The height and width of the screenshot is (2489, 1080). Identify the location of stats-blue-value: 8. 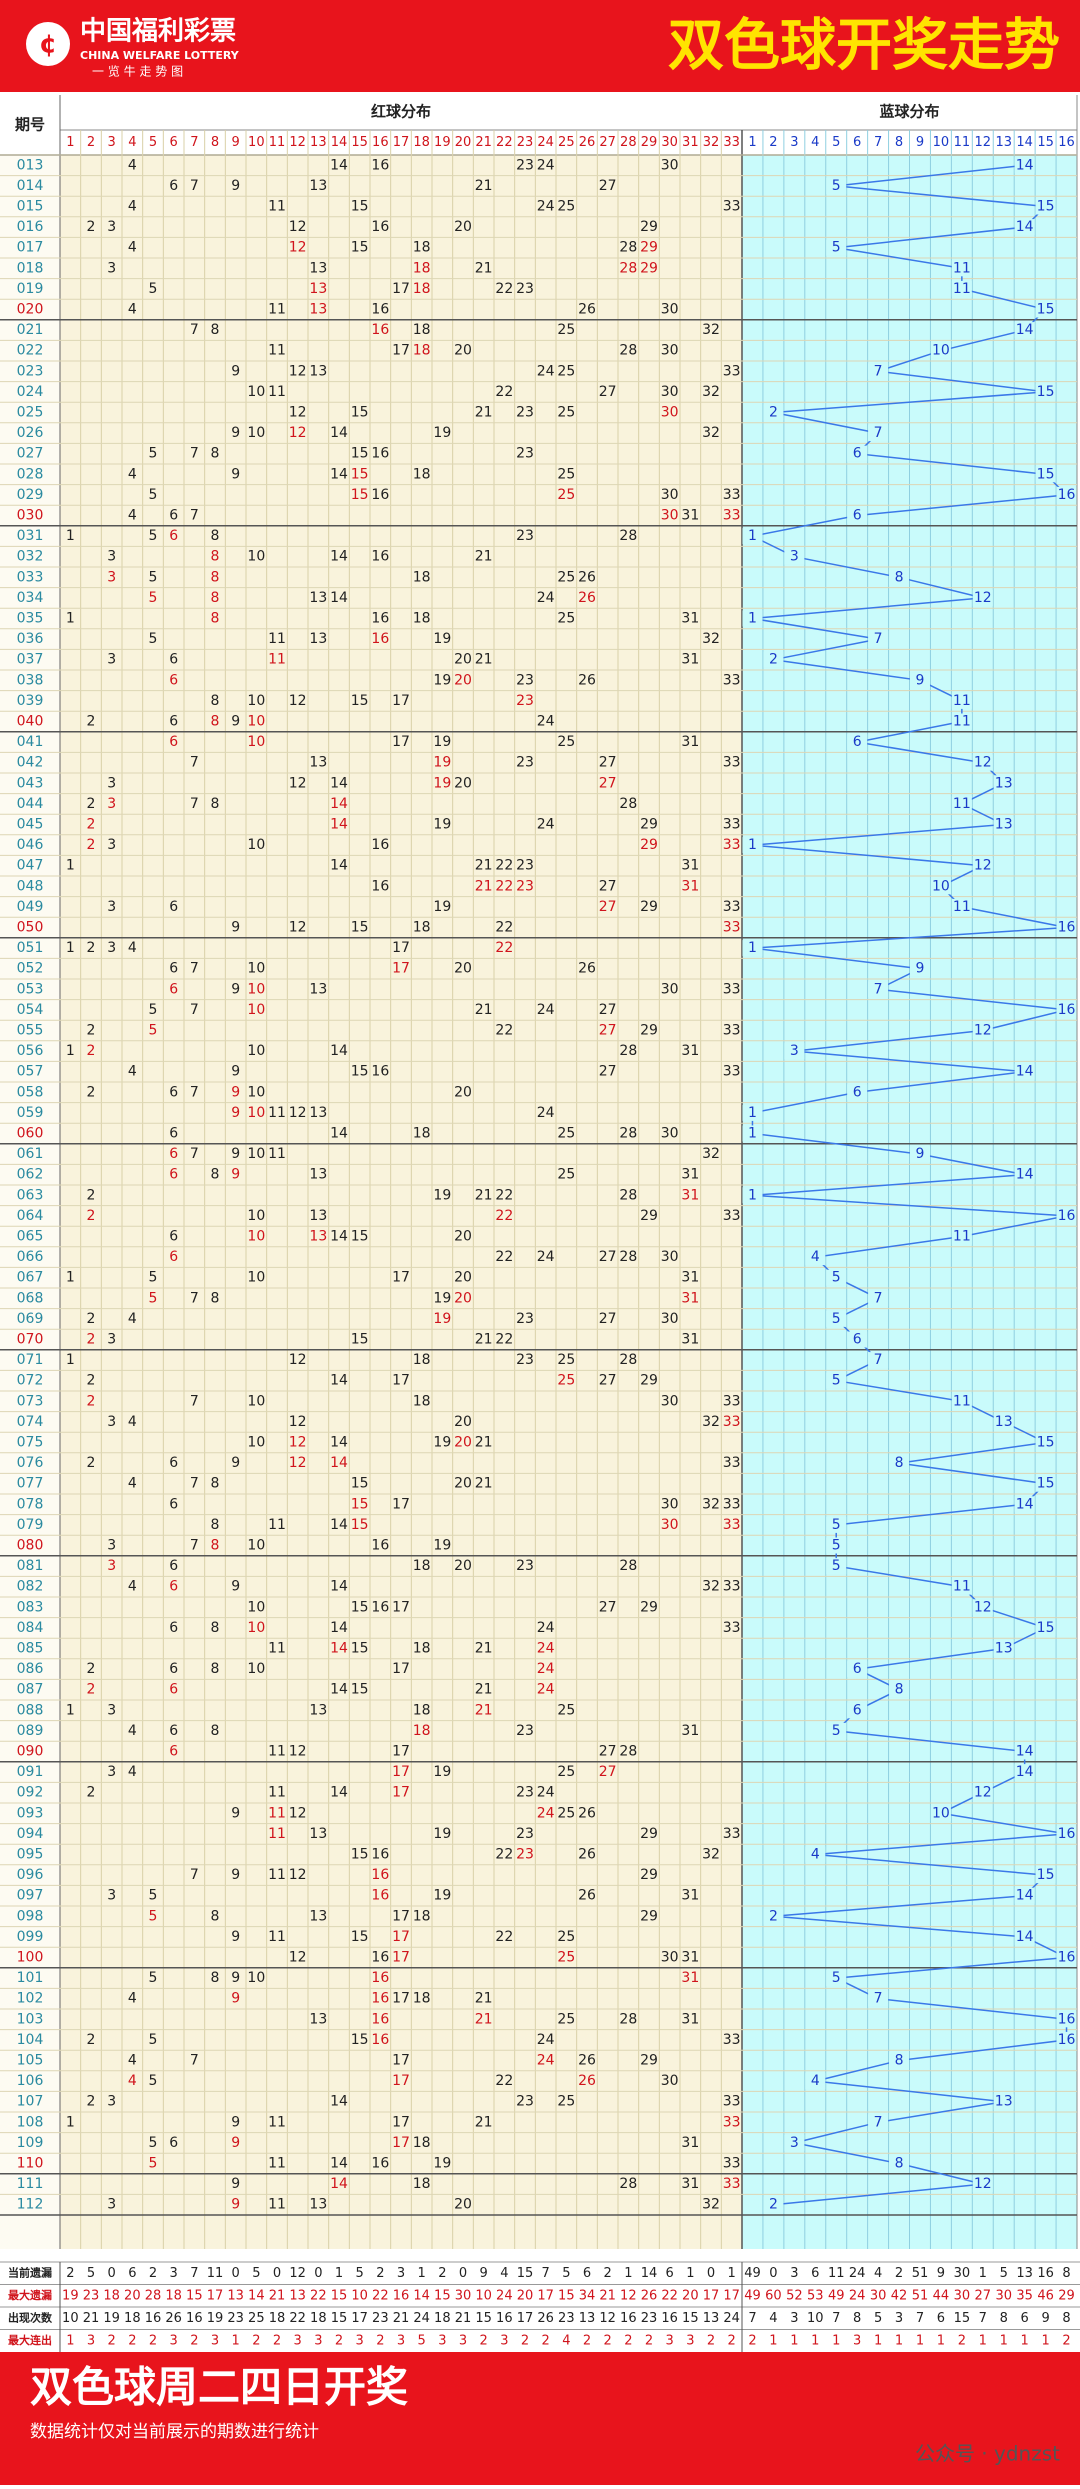
(1066, 2273).